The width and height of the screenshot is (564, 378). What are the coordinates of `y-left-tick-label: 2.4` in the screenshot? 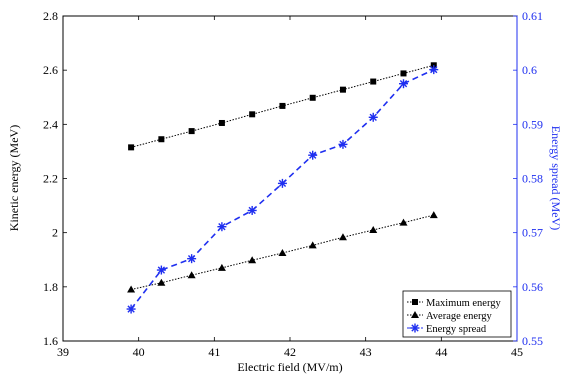 It's located at (50, 124).